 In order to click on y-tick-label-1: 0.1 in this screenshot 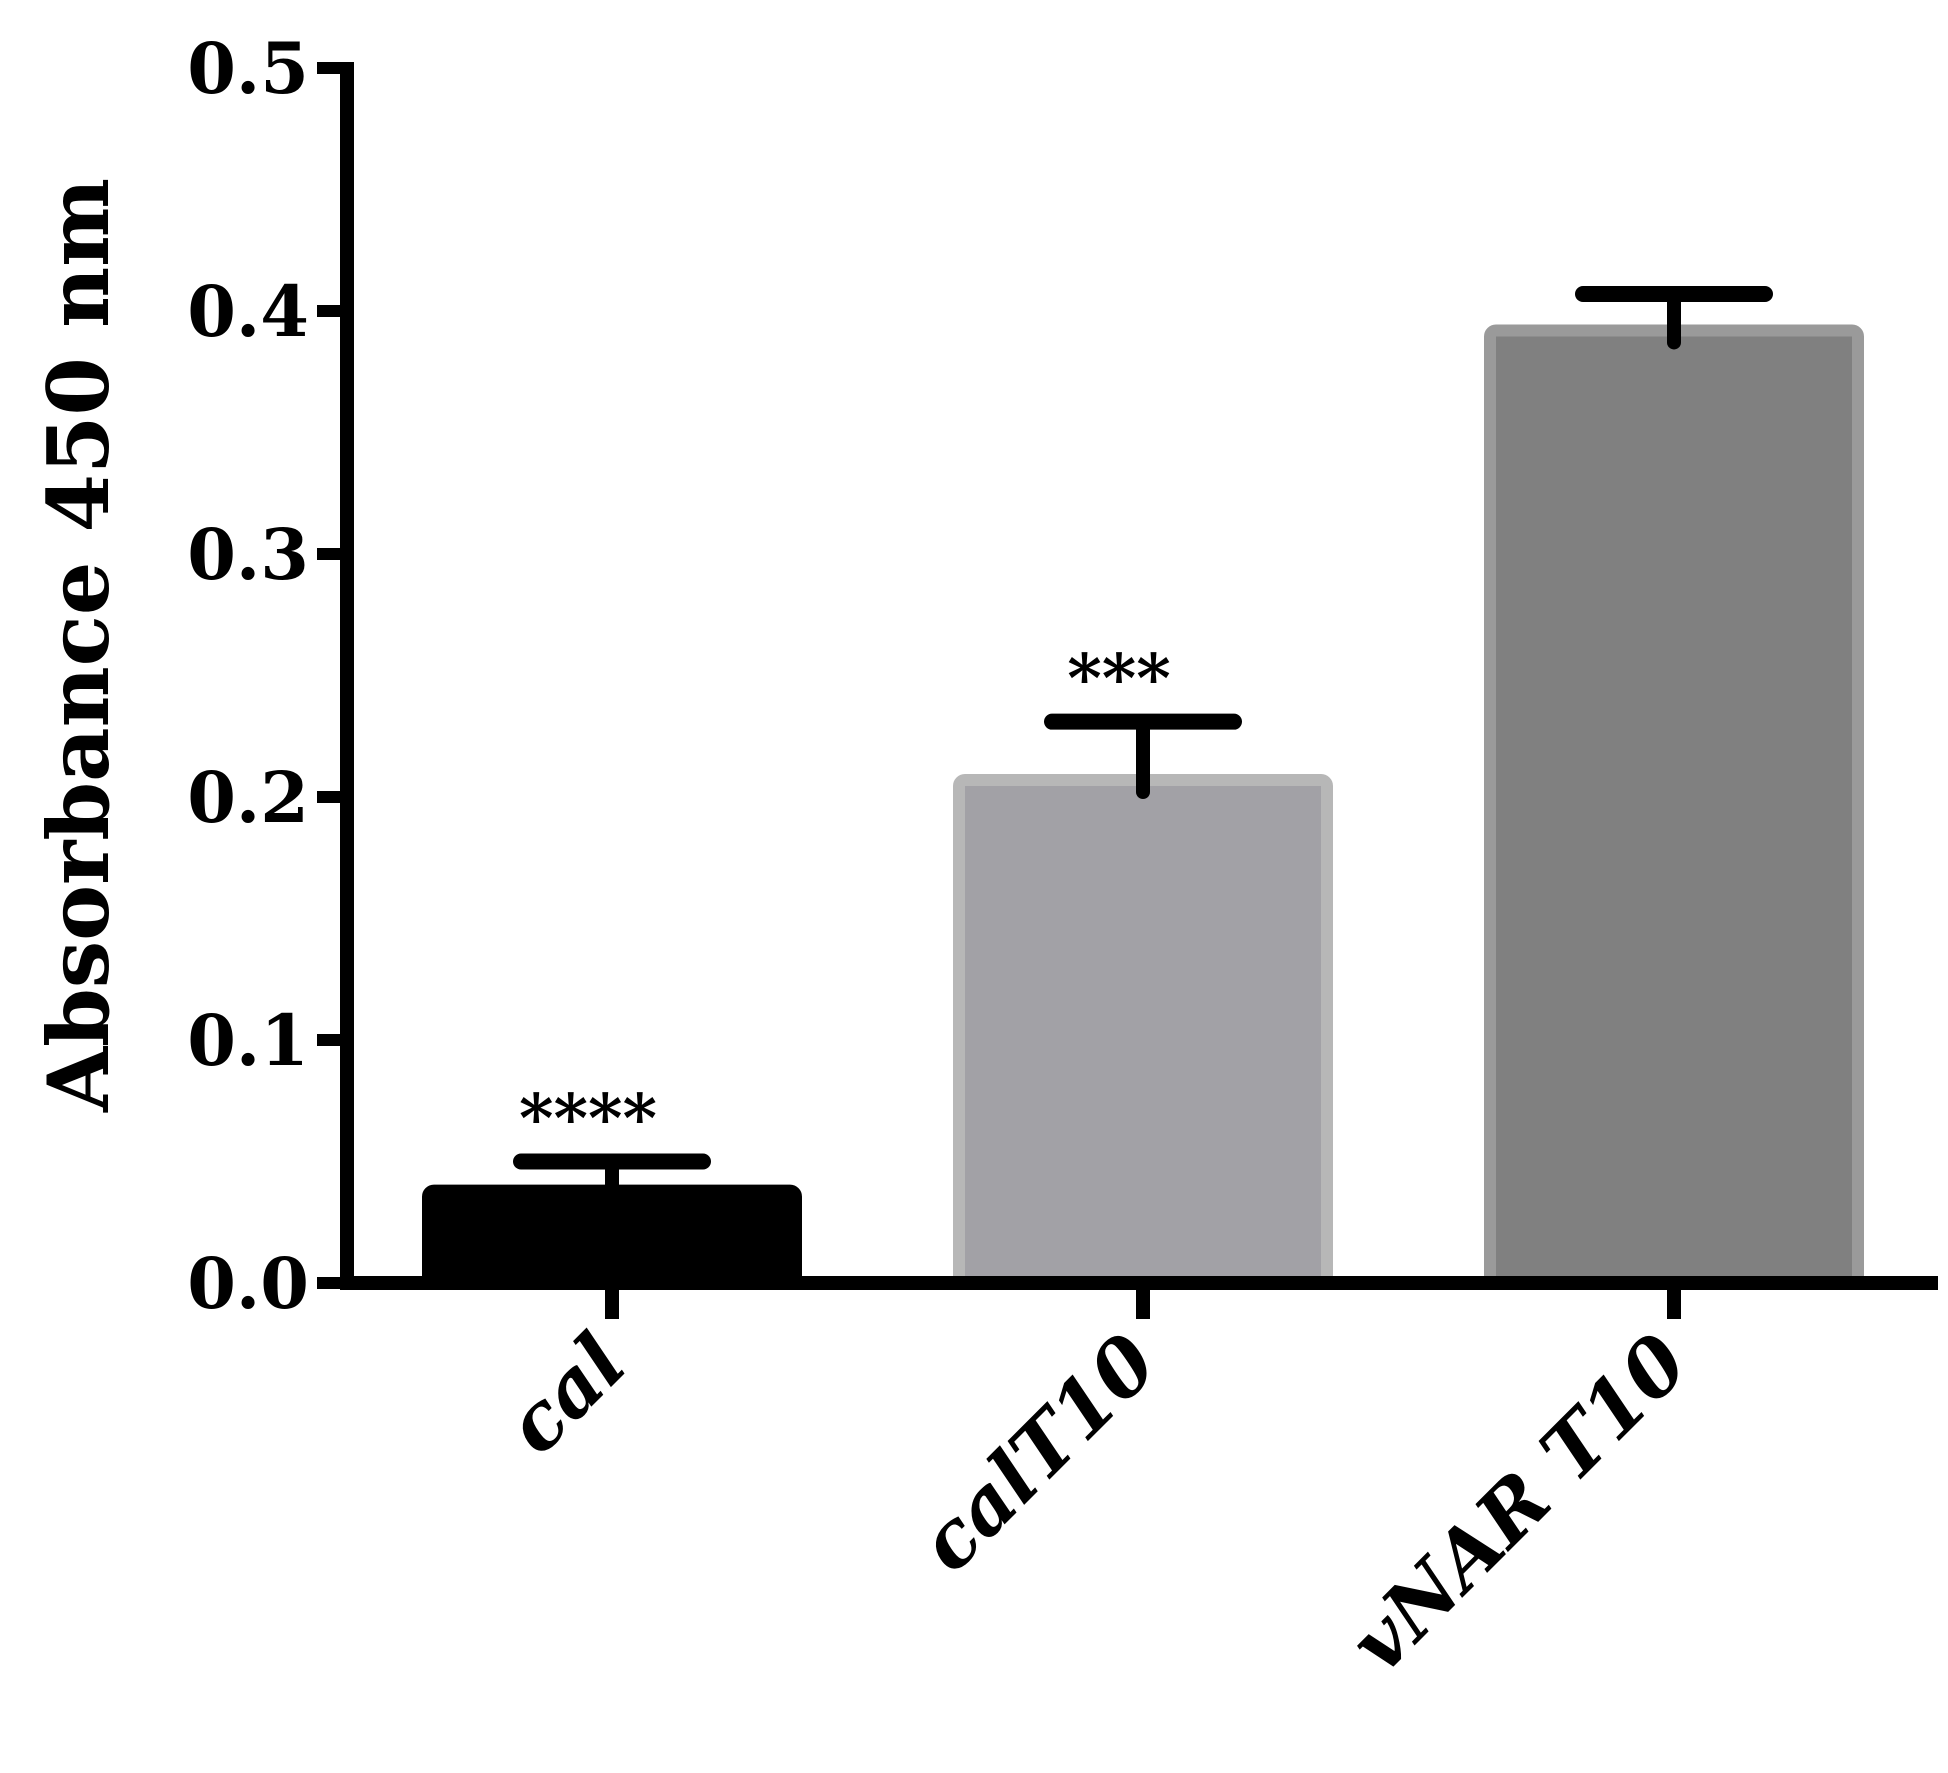, I will do `click(248, 1040)`.